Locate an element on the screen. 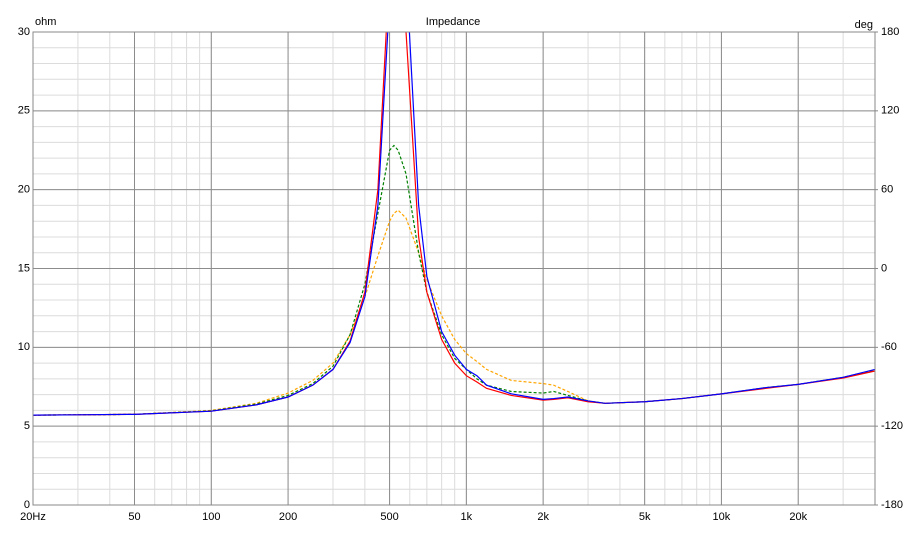 The height and width of the screenshot is (538, 907). chart-title: Impedance is located at coordinates (453, 22).